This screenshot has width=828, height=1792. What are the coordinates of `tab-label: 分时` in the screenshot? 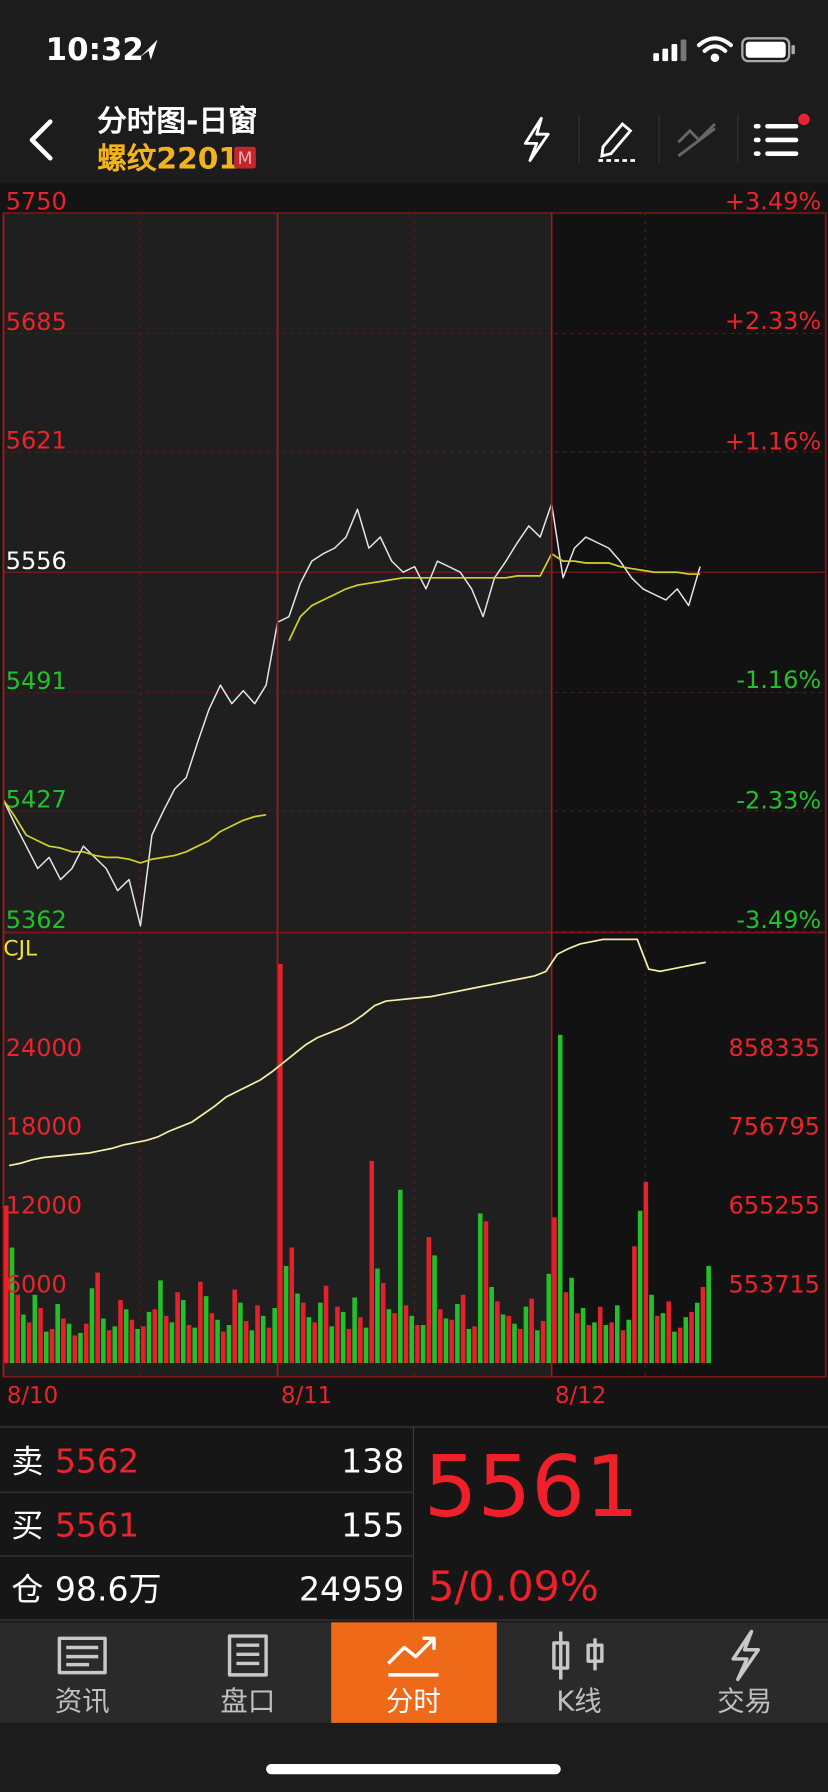 It's located at (413, 1701).